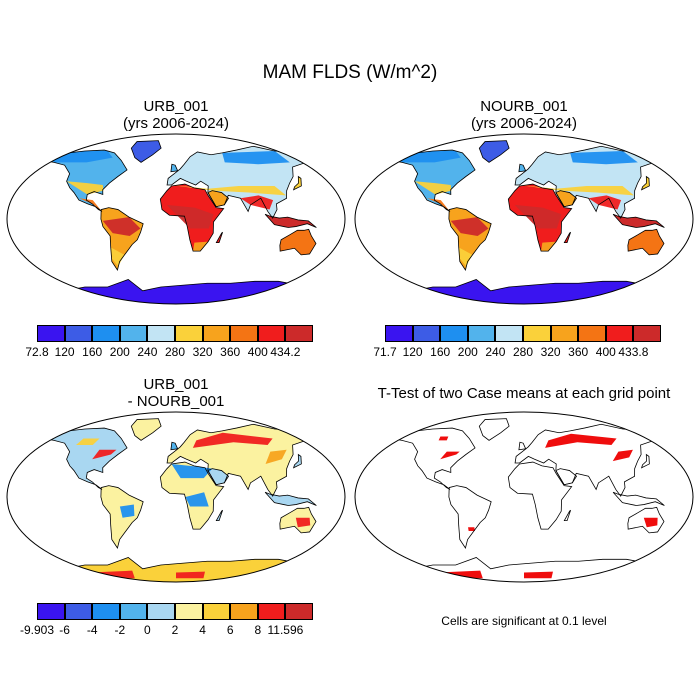 Image resolution: width=700 pixels, height=700 pixels. I want to click on urb-colorbar-label: 434.2, so click(285, 352).